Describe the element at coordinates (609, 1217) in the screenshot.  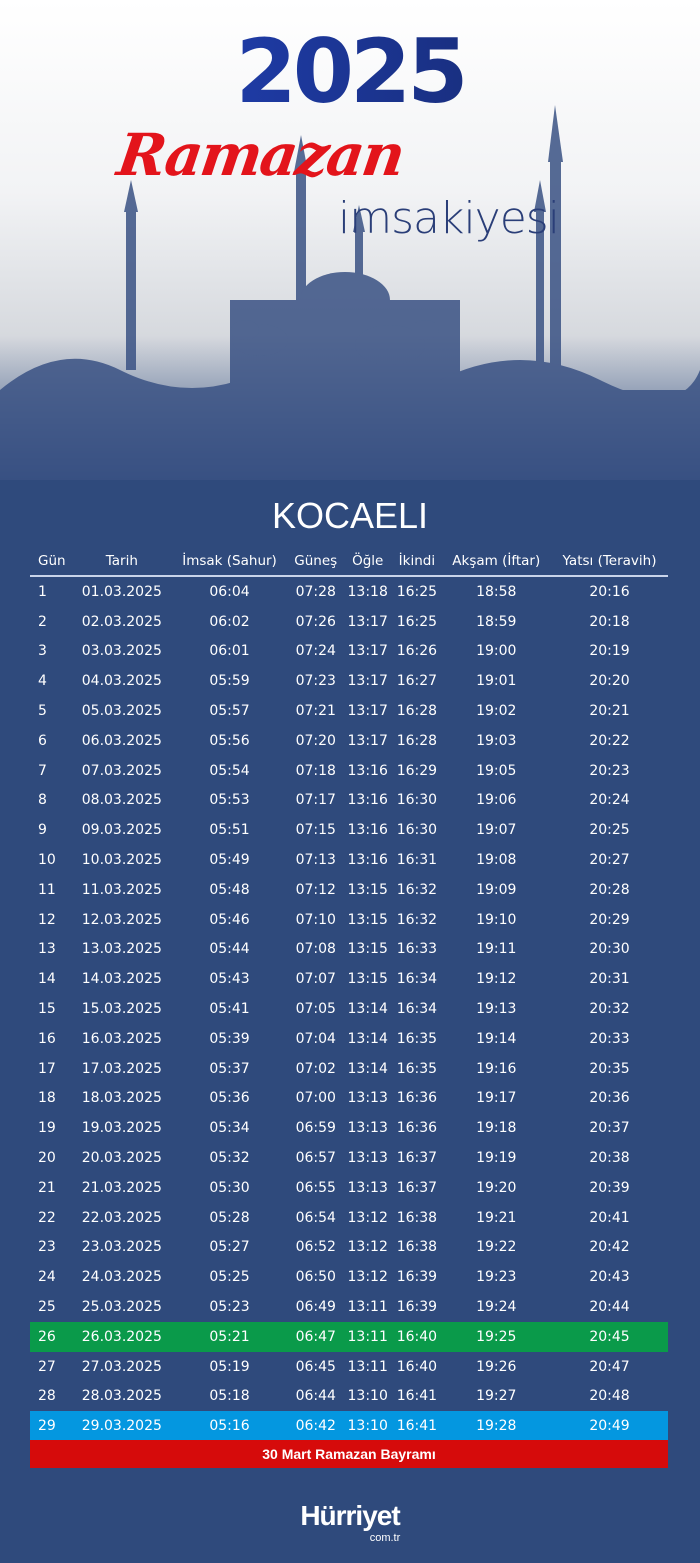
I see `table-cell: 20:41` at that location.